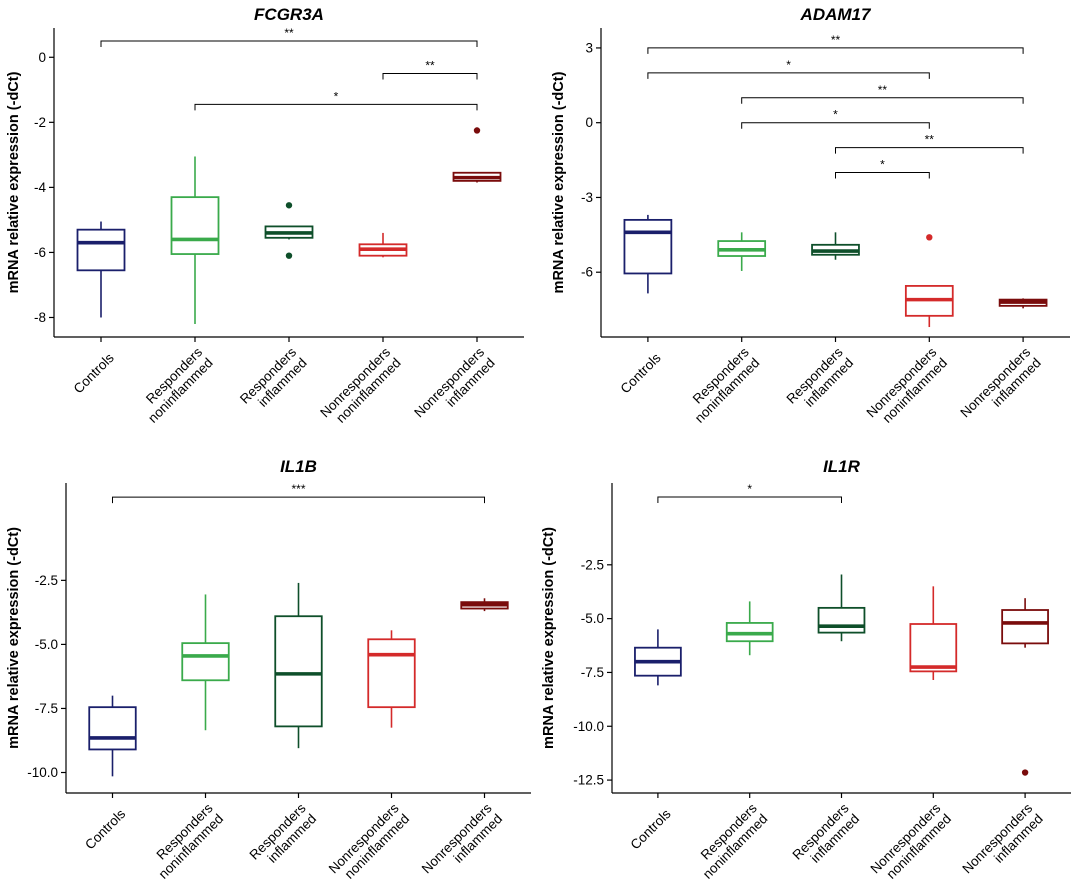  I want to click on y-tick-label: -3, so click(587, 197).